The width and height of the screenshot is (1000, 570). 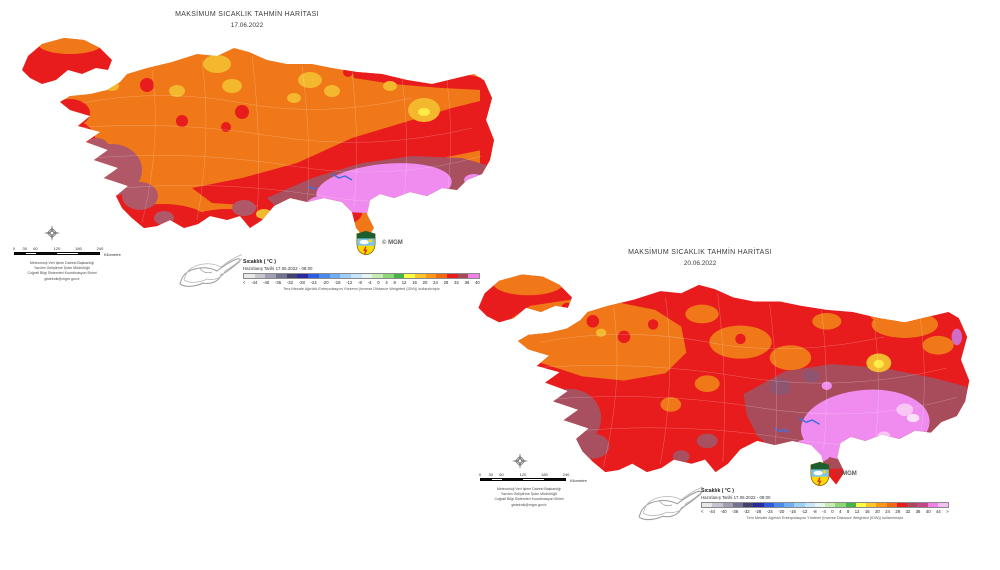 I want to click on colorbar-tick: 16, so click(x=867, y=511).